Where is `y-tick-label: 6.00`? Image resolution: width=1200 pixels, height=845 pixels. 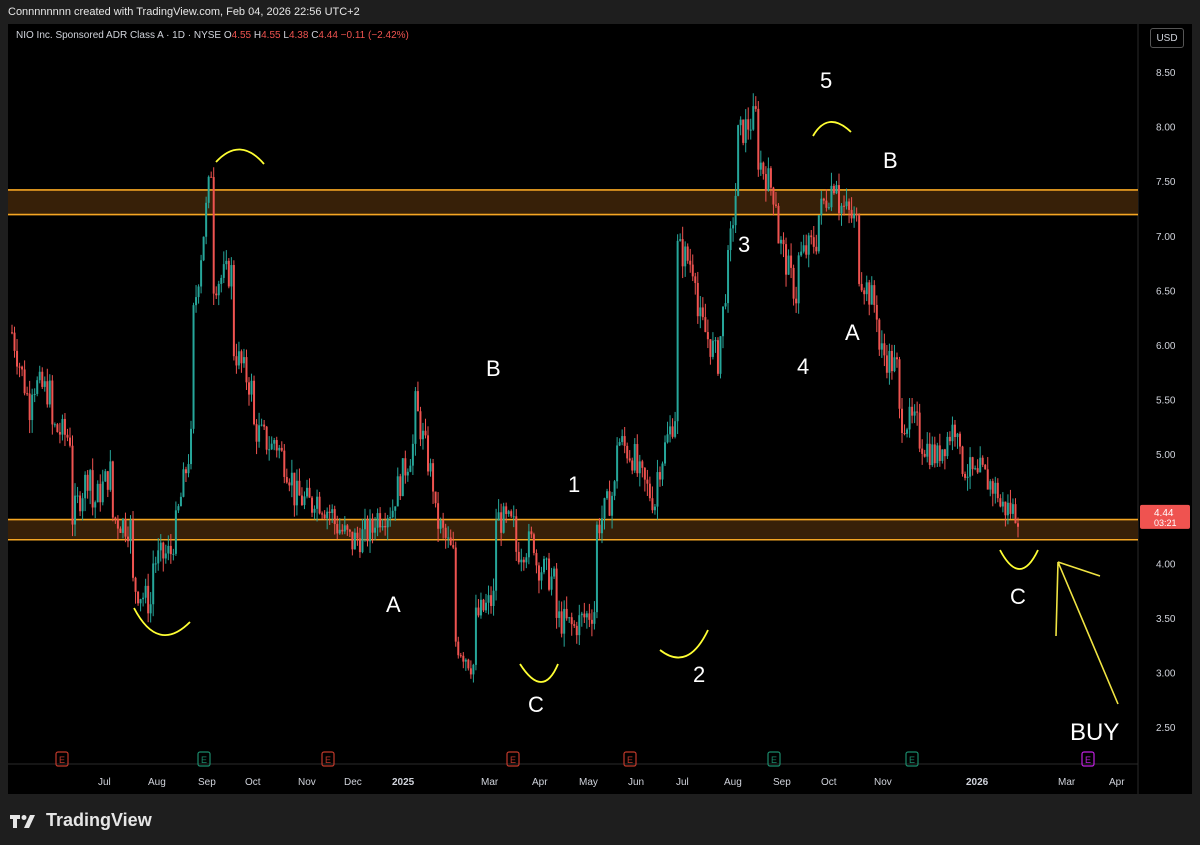 y-tick-label: 6.00 is located at coordinates (1166, 346).